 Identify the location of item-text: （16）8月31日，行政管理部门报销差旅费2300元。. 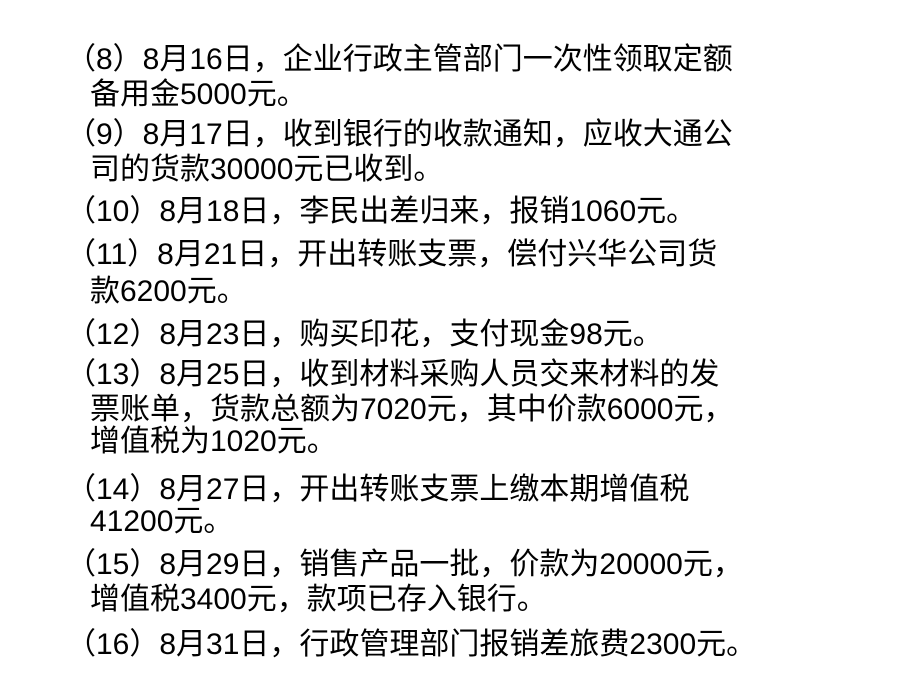
(411, 644).